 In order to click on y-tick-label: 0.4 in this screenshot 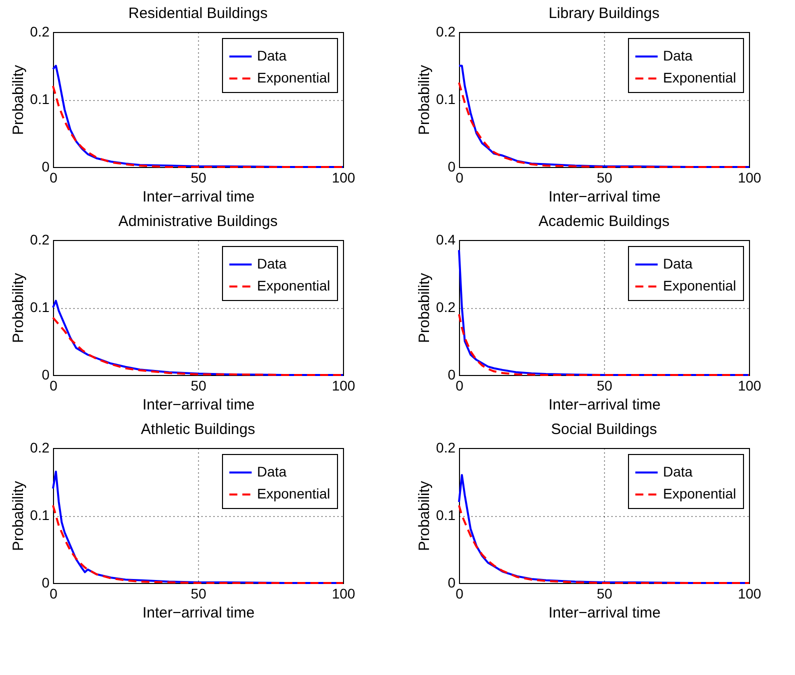, I will do `click(446, 240)`.